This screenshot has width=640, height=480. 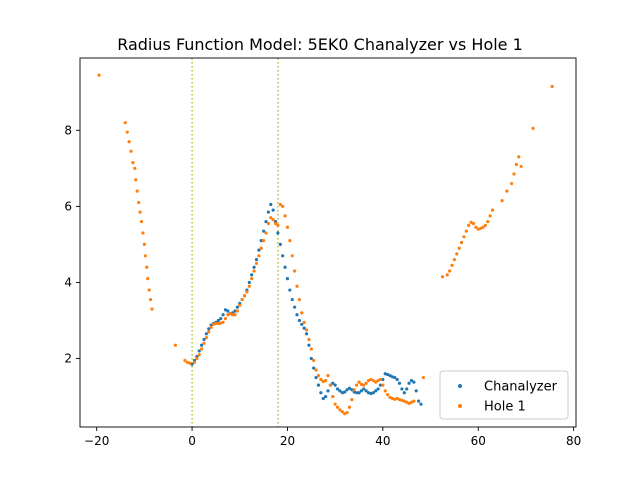 I want to click on x-tick-label: 60, so click(x=478, y=441).